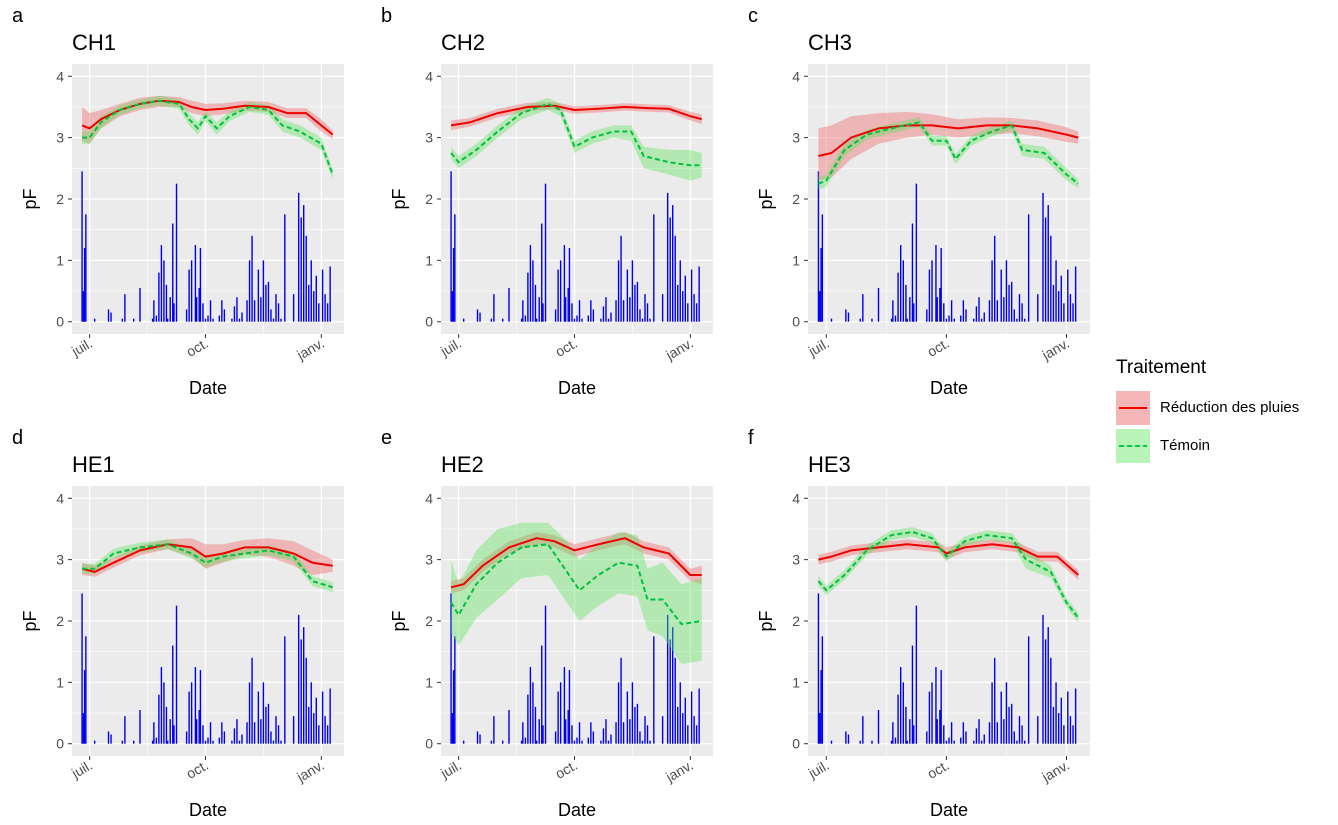 This screenshot has width=1338, height=825. I want to click on series-line-reduction, so click(576, 115).